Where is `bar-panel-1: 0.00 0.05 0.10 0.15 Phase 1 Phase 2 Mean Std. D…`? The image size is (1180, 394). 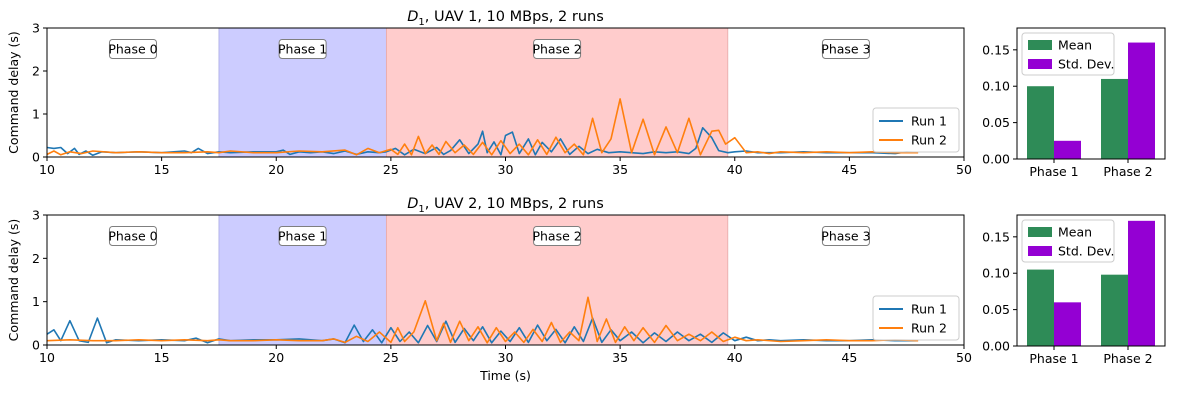 bar-panel-1: 0.00 0.05 0.10 0.15 Phase 1 Phase 2 Mean Std. D… is located at coordinates (1074, 103).